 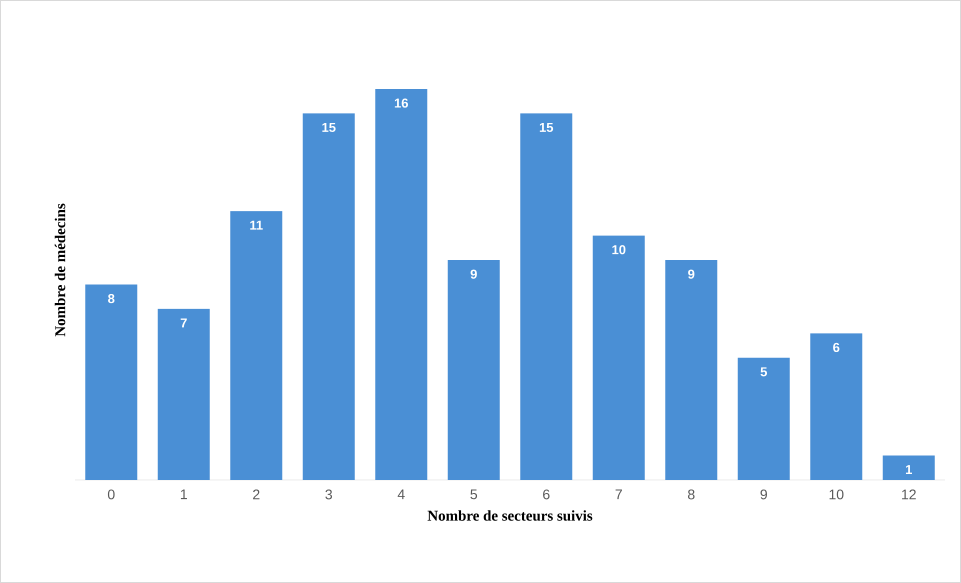 I want to click on x-tick-label: 6, so click(x=546, y=494).